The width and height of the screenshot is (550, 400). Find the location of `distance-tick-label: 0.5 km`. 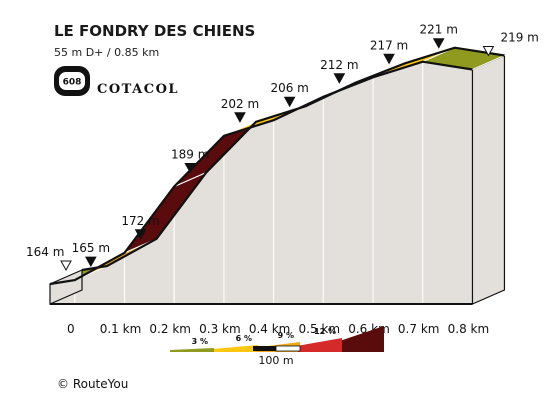

distance-tick-label: 0.5 km is located at coordinates (320, 329).